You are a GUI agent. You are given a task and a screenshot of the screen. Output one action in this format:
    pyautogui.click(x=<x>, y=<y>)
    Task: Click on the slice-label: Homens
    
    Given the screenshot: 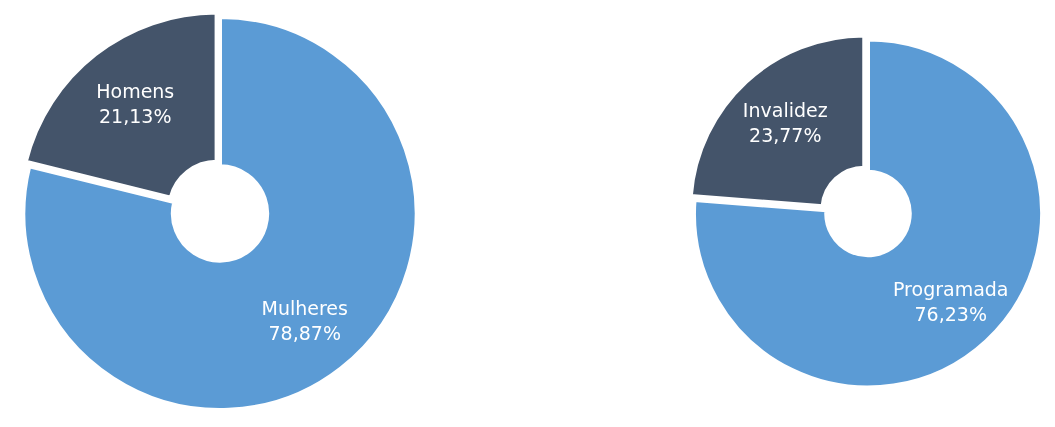 What is the action you would take?
    pyautogui.click(x=135, y=91)
    